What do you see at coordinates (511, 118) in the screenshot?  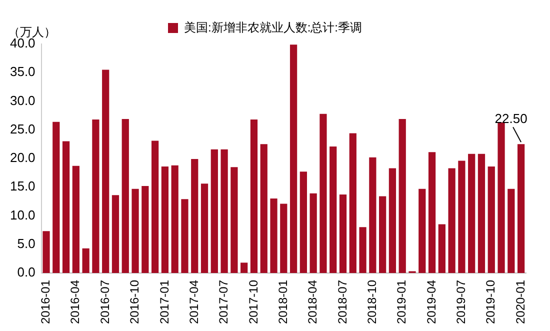 I see `annotation: 22.50` at bounding box center [511, 118].